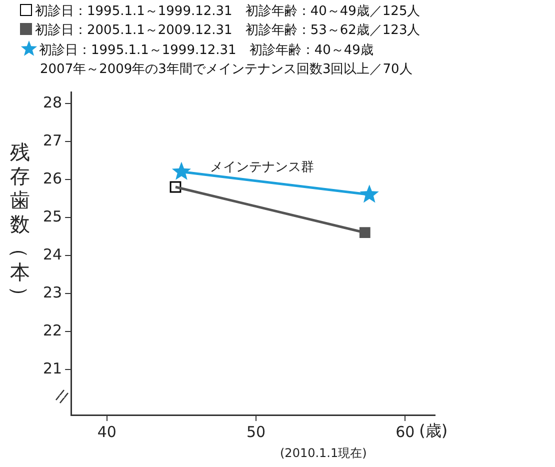  Describe the element at coordinates (226, 70) in the screenshot. I see `text: 2007年～2009年の3年間でメインテナンス回数3回以上／70人` at that location.